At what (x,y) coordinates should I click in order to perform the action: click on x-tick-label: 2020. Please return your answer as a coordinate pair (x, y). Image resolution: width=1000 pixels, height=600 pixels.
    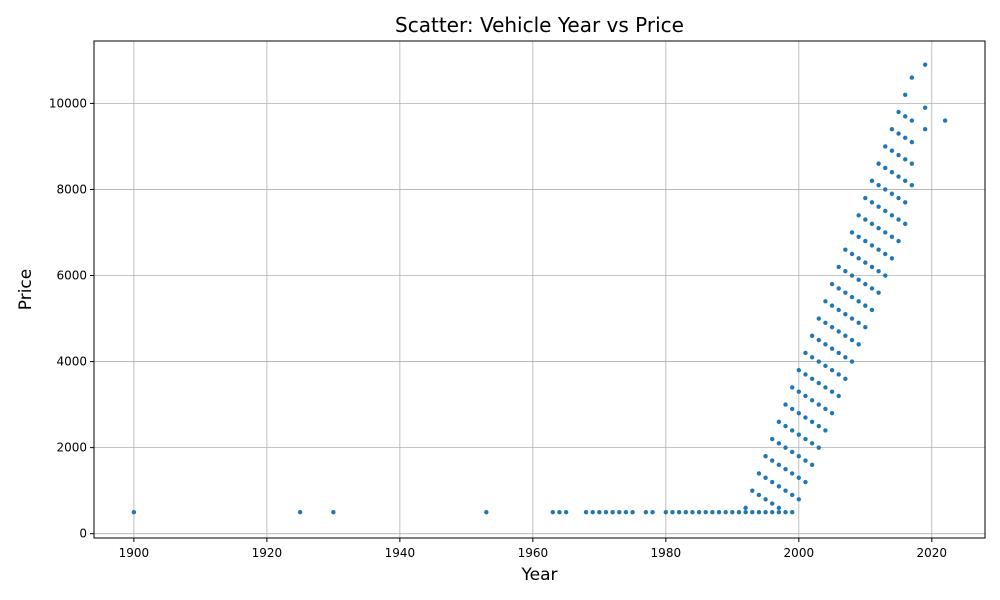
    Looking at the image, I should click on (932, 553).